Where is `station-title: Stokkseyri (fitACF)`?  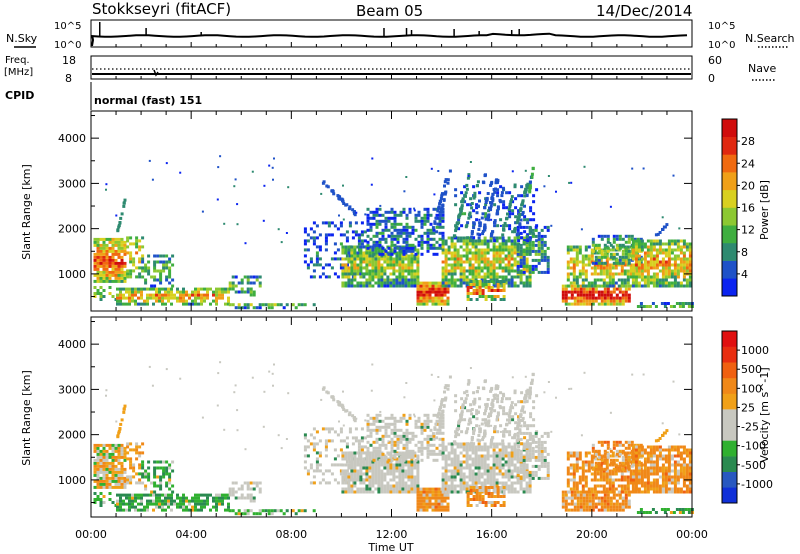
station-title: Stokkseyri (fitACF) is located at coordinates (161, 9).